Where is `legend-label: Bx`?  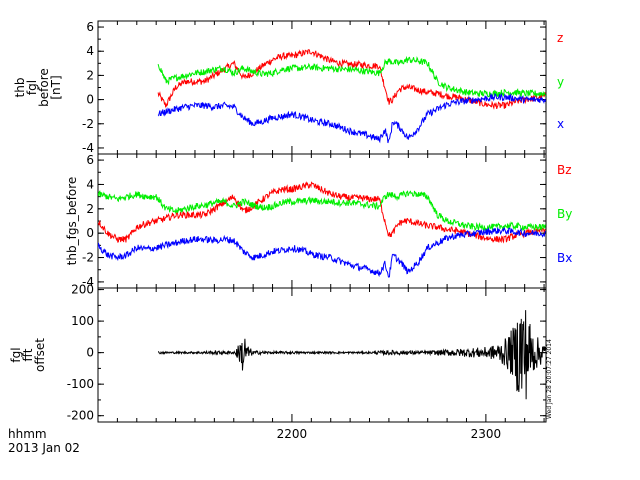 legend-label: Bx is located at coordinates (564, 258).